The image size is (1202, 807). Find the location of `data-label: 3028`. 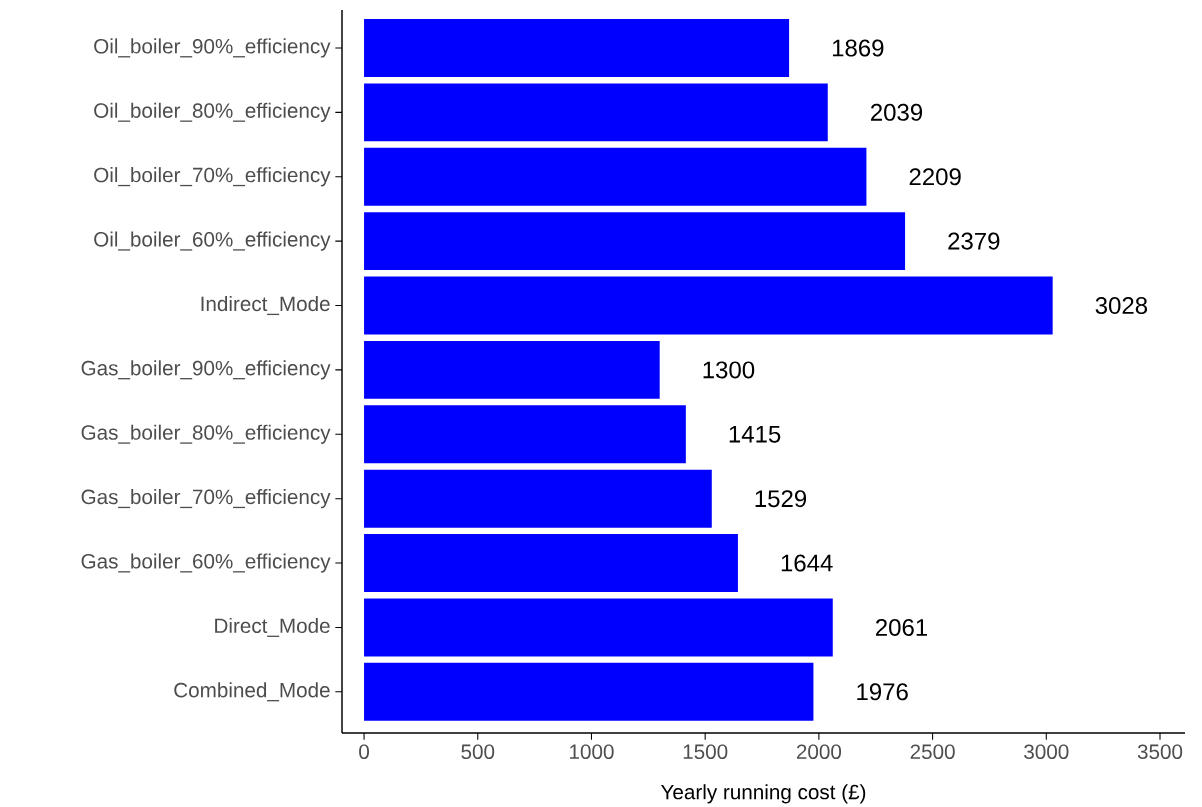

data-label: 3028 is located at coordinates (1121, 306).